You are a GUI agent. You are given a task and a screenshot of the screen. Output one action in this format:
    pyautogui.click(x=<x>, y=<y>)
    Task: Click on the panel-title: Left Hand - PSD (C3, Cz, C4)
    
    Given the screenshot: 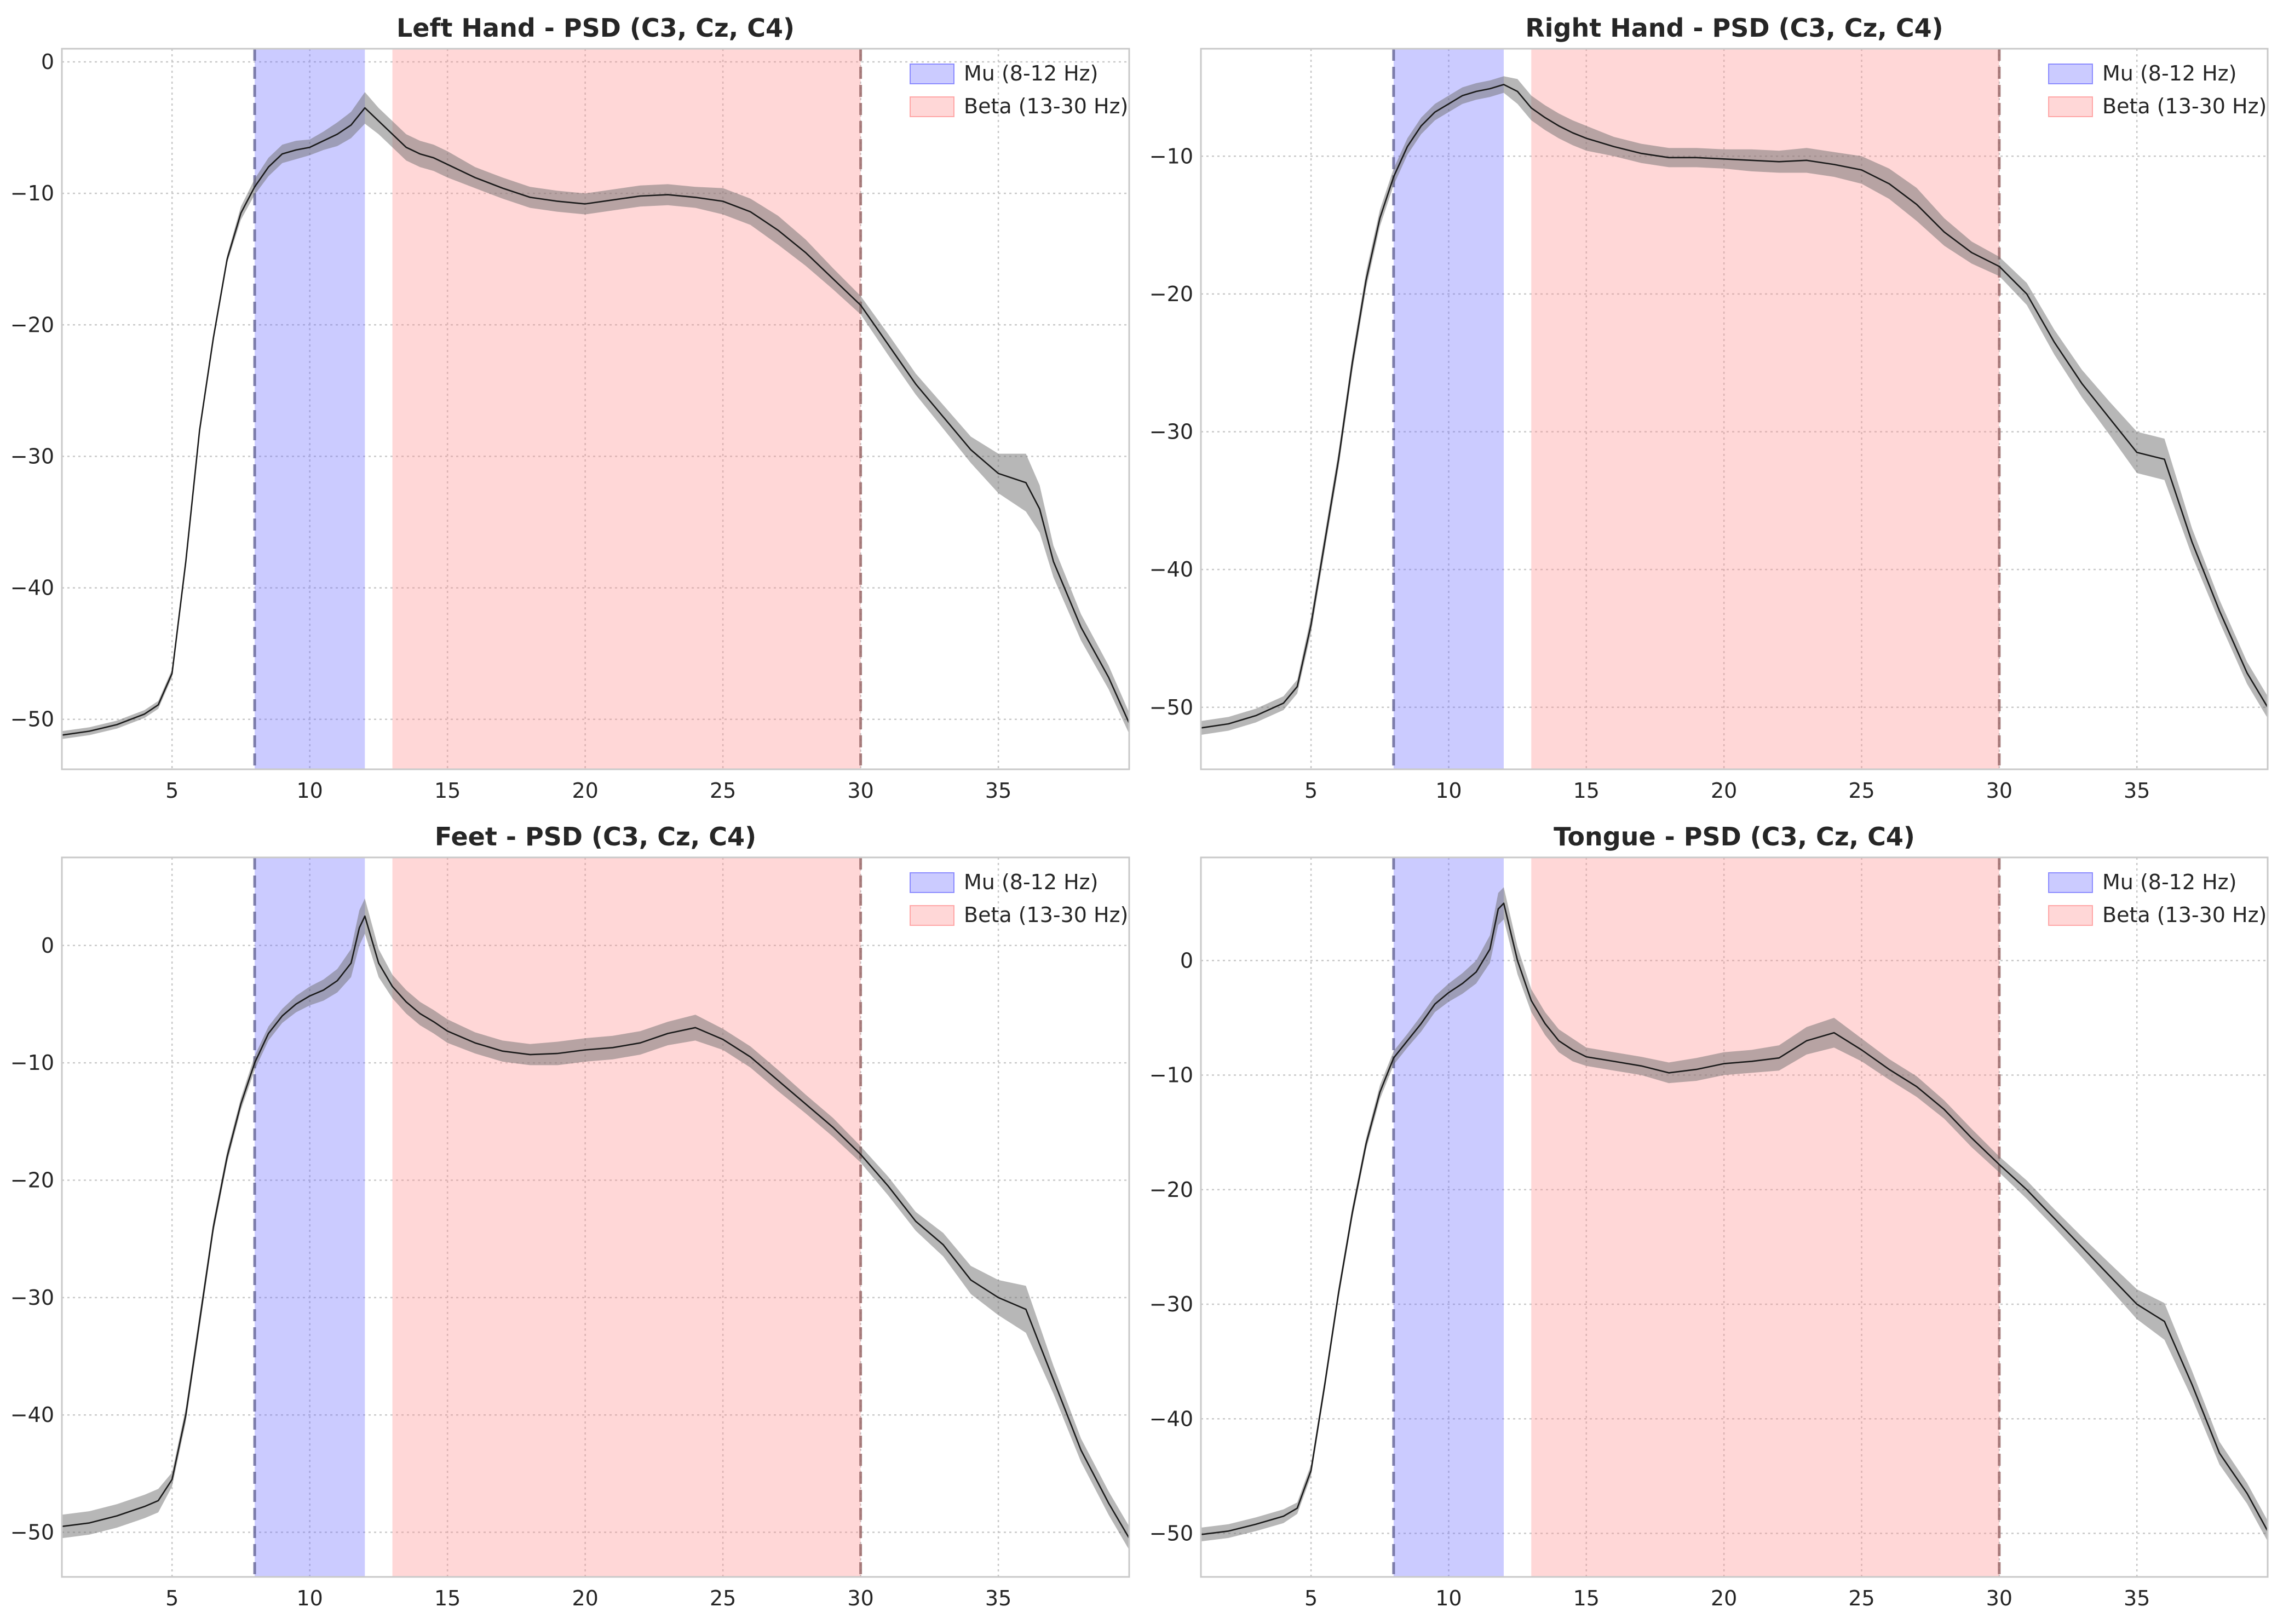 What is the action you would take?
    pyautogui.click(x=595, y=28)
    